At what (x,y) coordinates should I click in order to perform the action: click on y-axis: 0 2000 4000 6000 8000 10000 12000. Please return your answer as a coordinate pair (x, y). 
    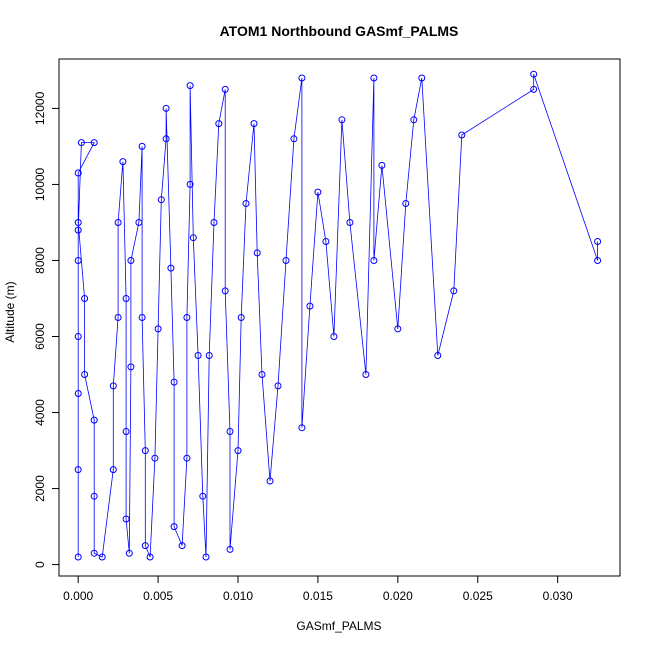
    Looking at the image, I should click on (46, 329).